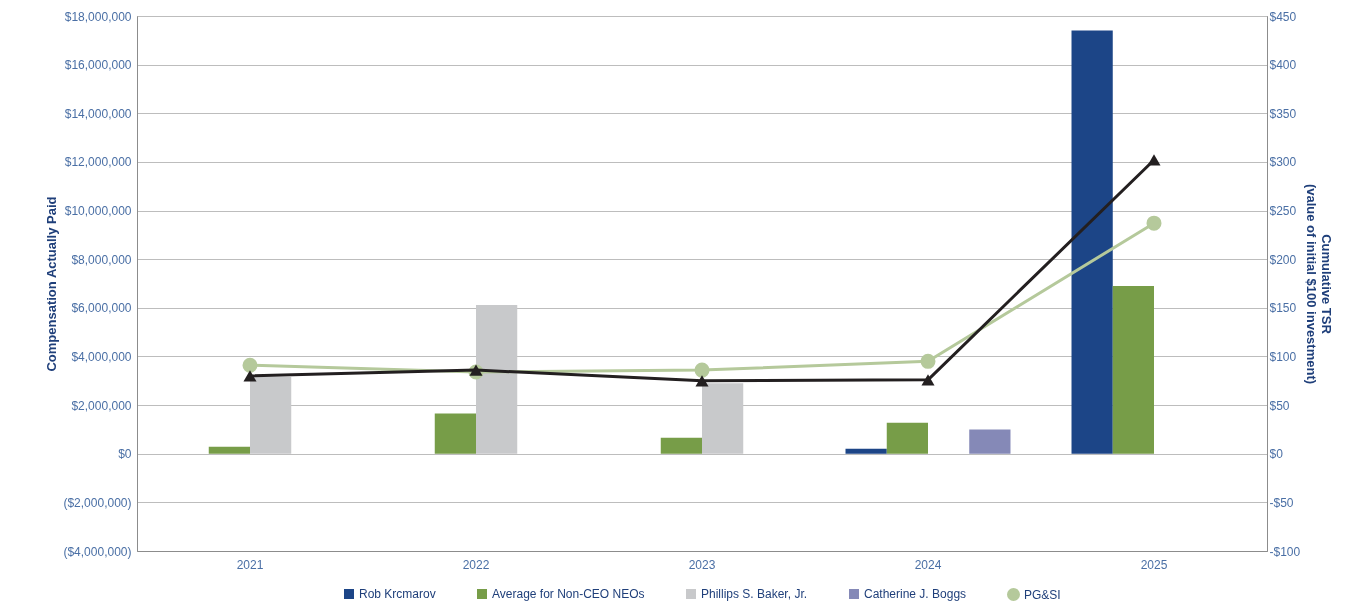  Describe the element at coordinates (97, 551) in the screenshot. I see `y-tick-label: ($4,000,000)` at that location.